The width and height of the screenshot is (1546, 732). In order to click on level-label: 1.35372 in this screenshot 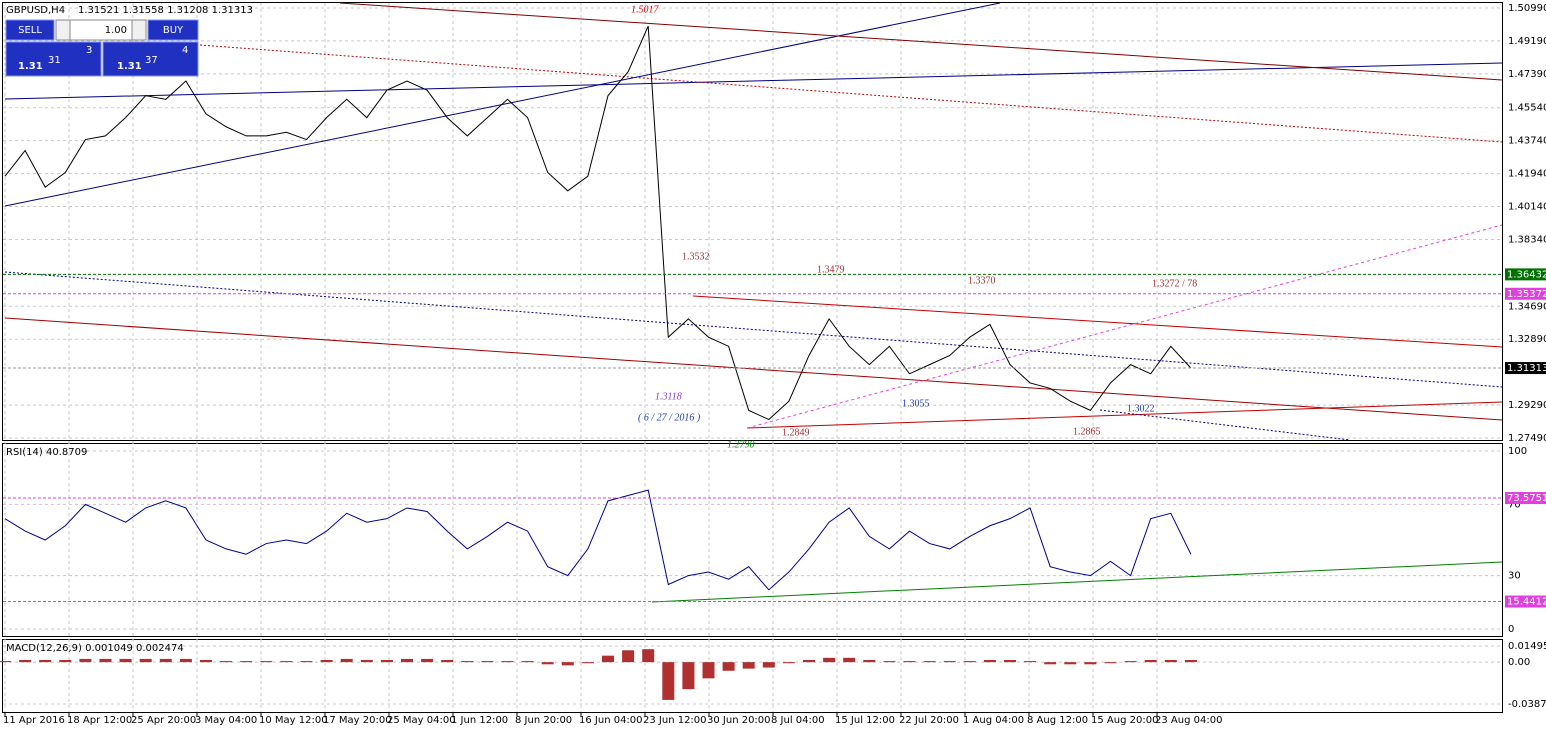, I will do `click(1526, 294)`.